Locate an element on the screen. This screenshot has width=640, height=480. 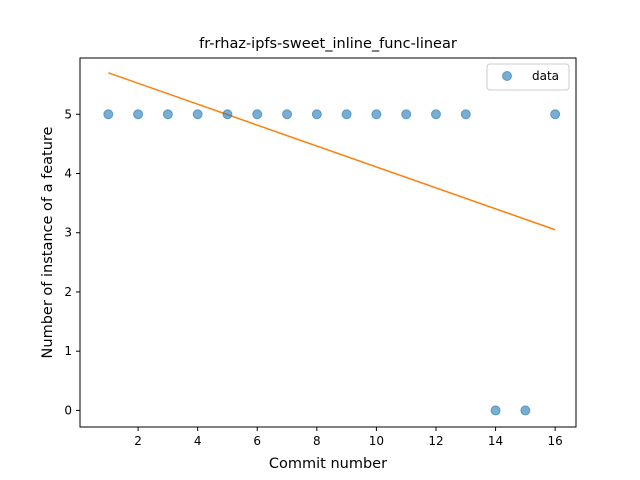
y-tick-label: 4 is located at coordinates (68, 173).